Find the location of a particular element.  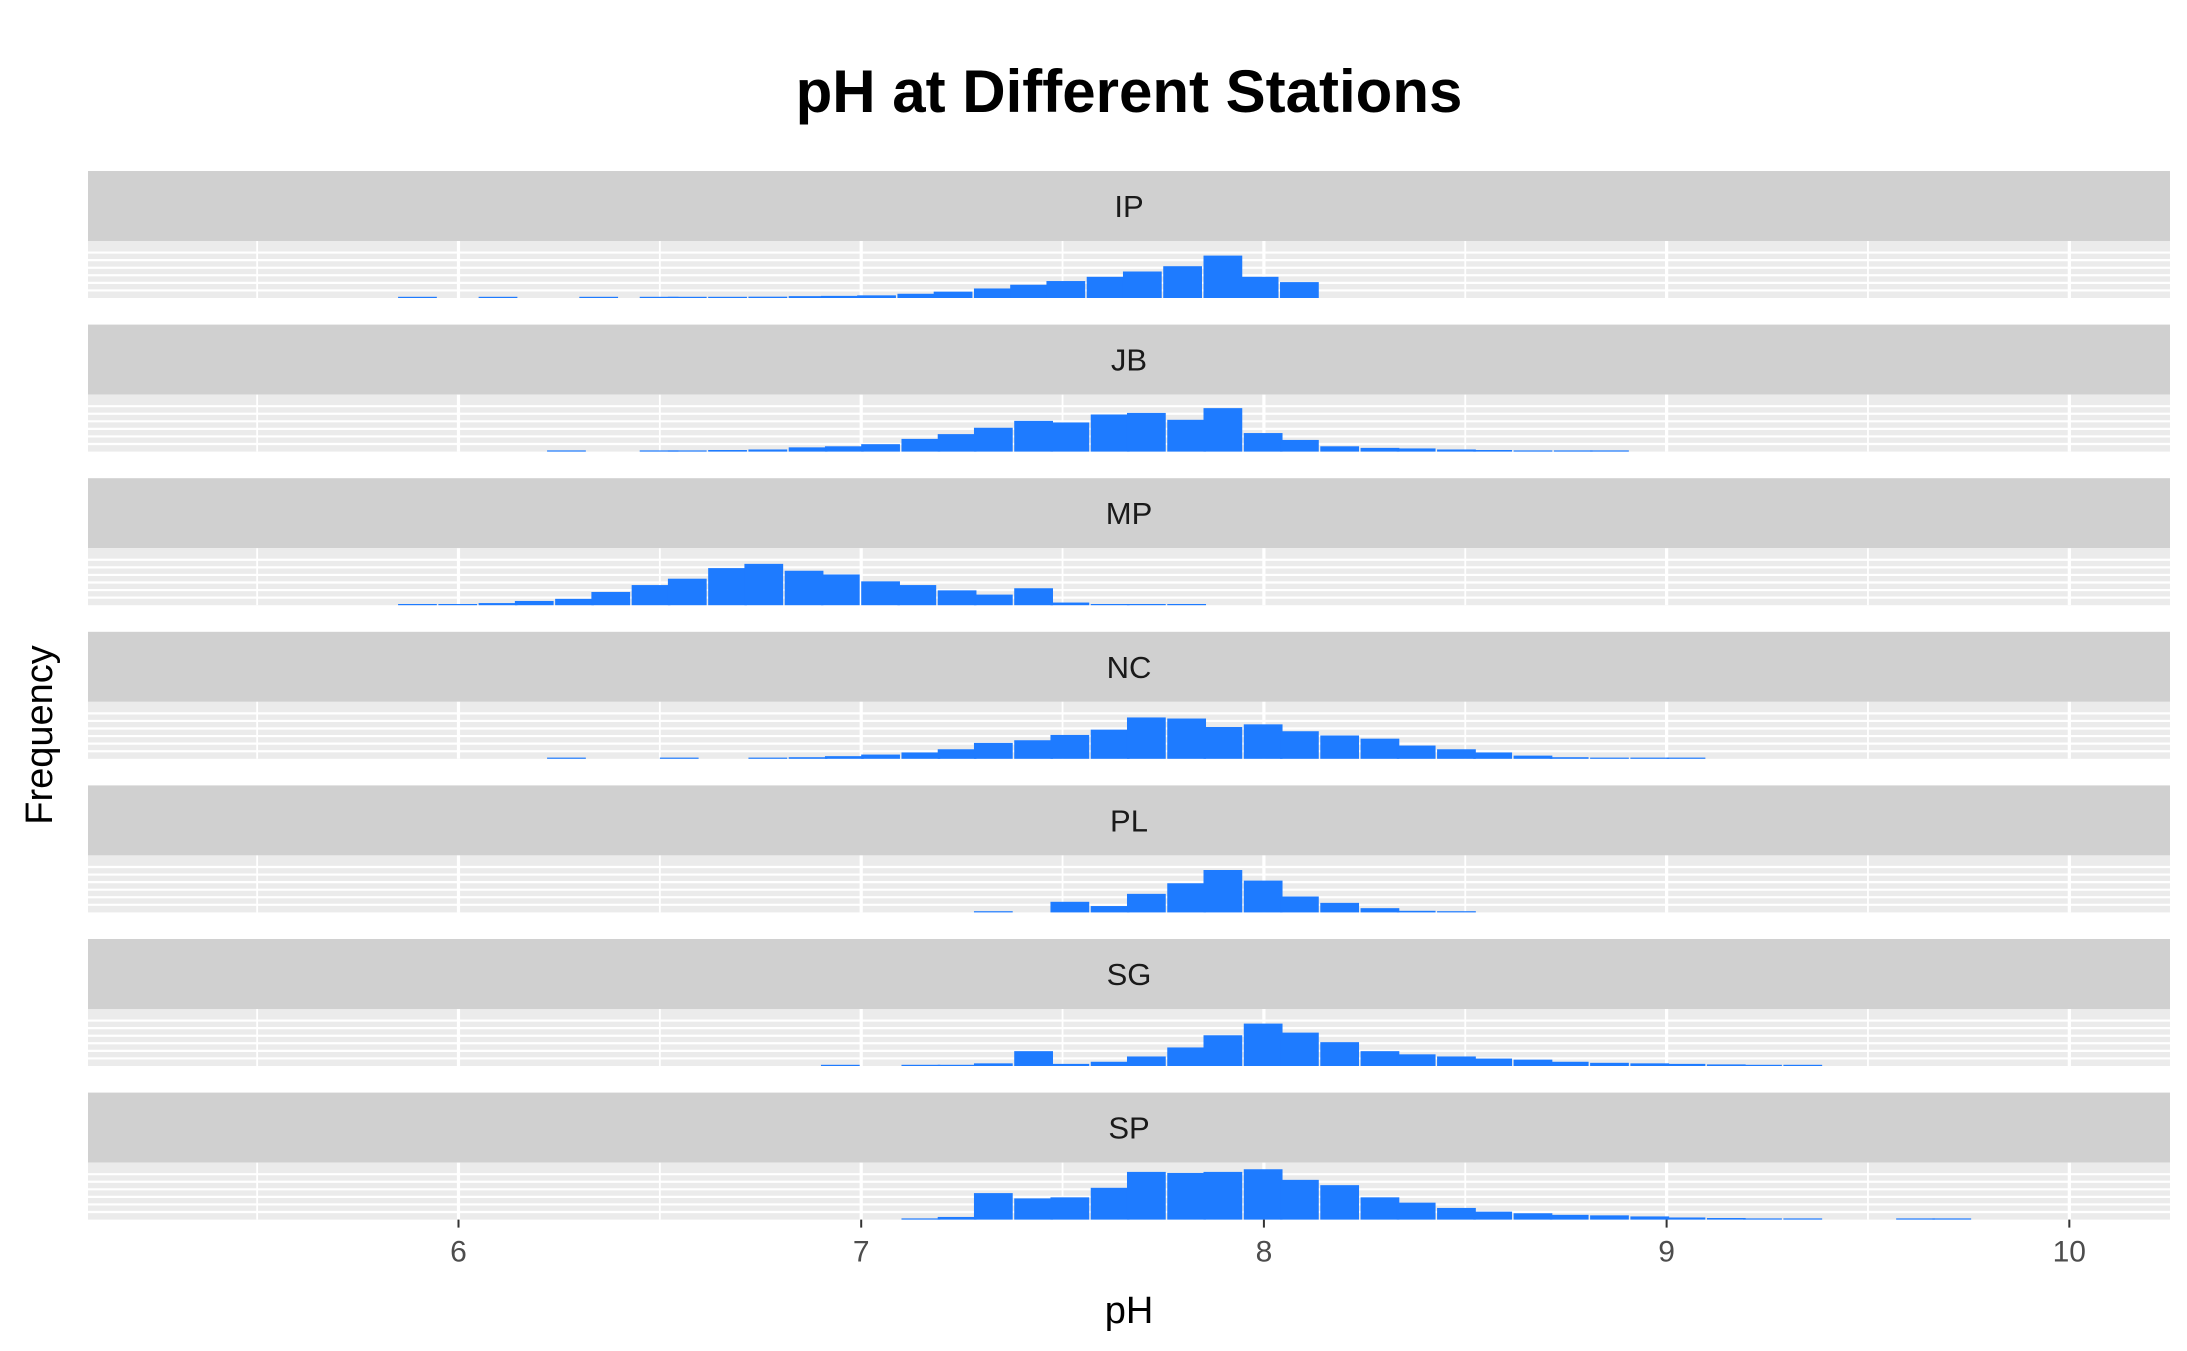

x-axis-label: pH is located at coordinates (1129, 1311).